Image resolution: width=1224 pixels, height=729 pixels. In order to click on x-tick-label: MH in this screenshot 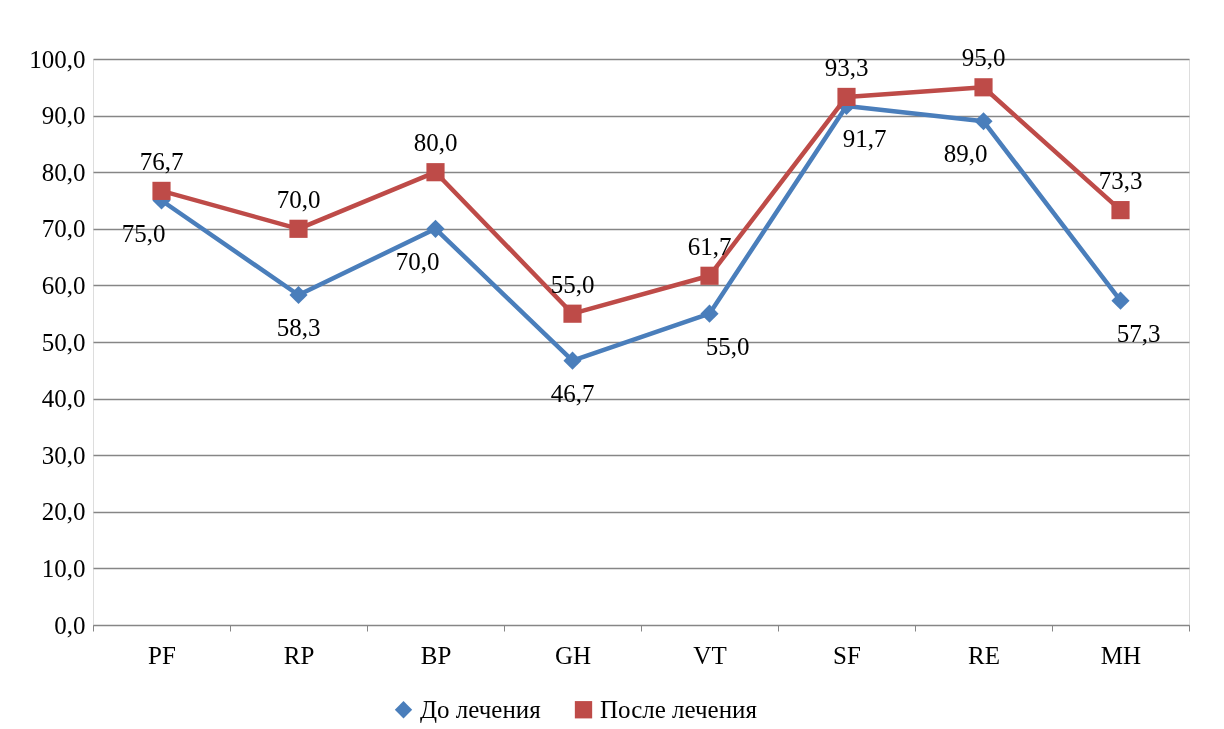, I will do `click(1121, 655)`.